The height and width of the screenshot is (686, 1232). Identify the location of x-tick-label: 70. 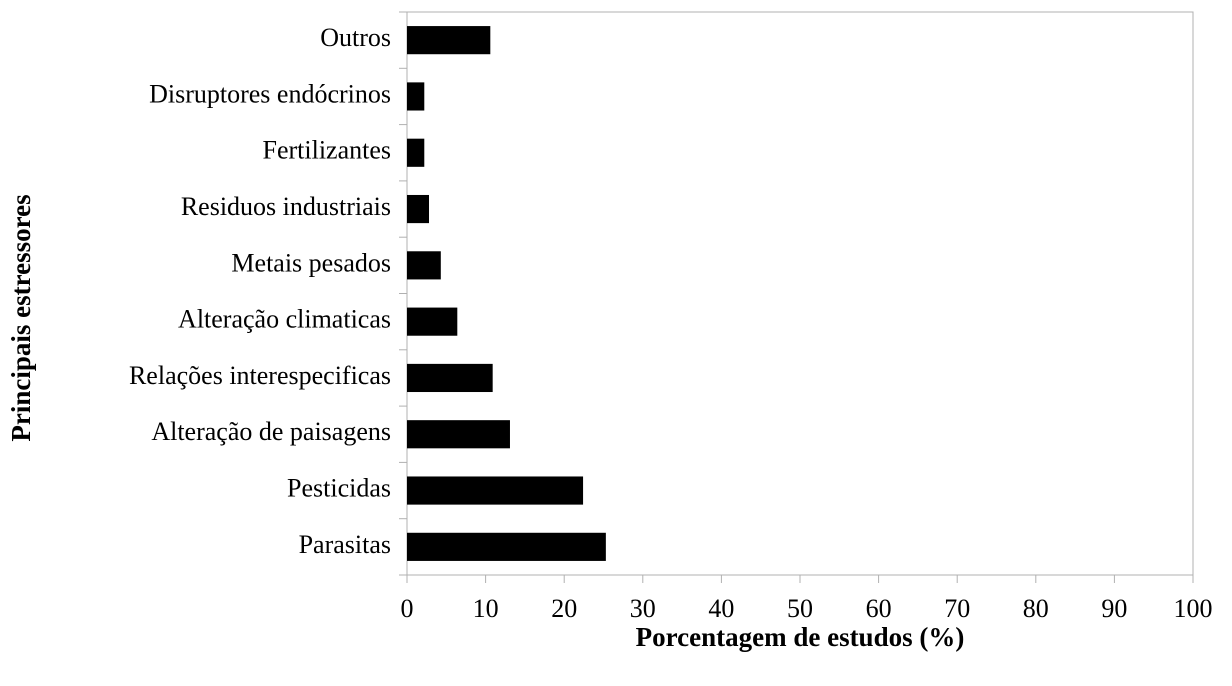
(957, 608).